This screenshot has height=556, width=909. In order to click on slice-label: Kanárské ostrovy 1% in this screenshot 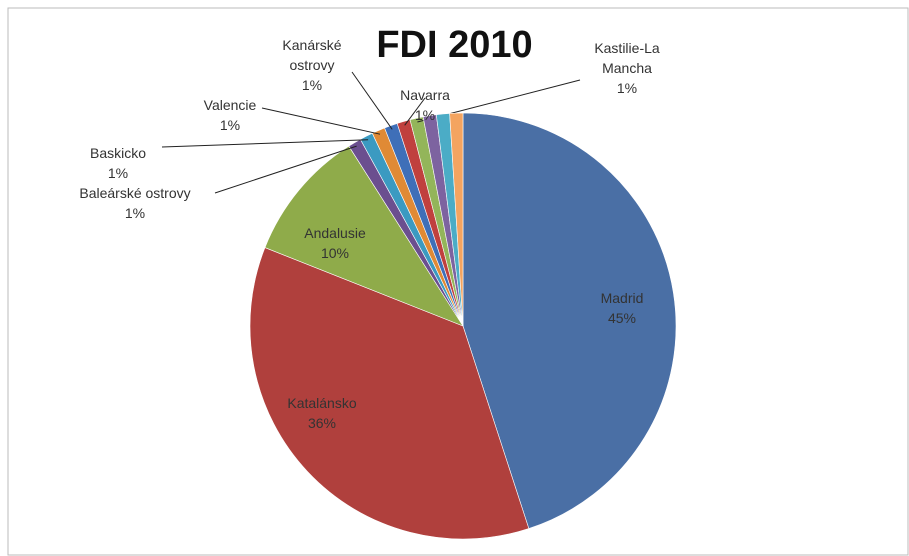, I will do `click(312, 65)`.